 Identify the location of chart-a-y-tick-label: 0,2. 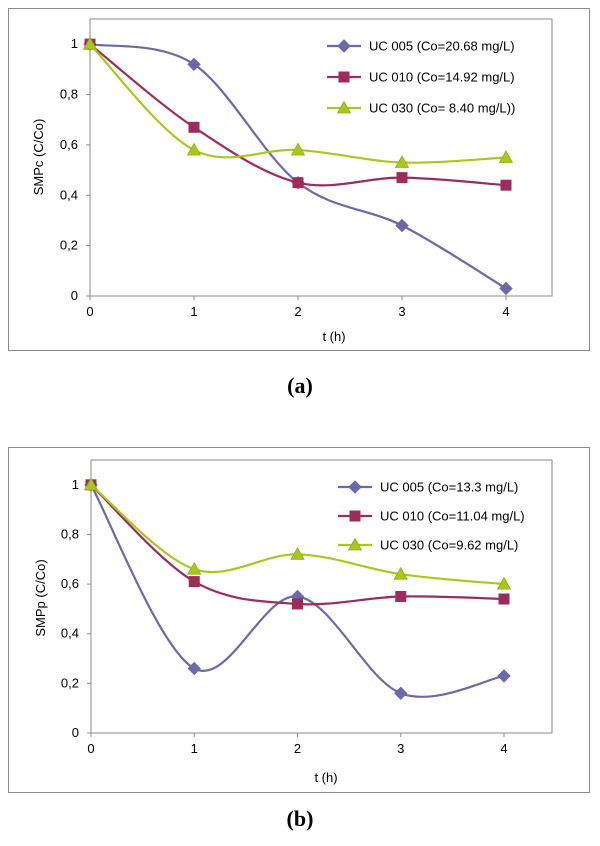
(69, 245).